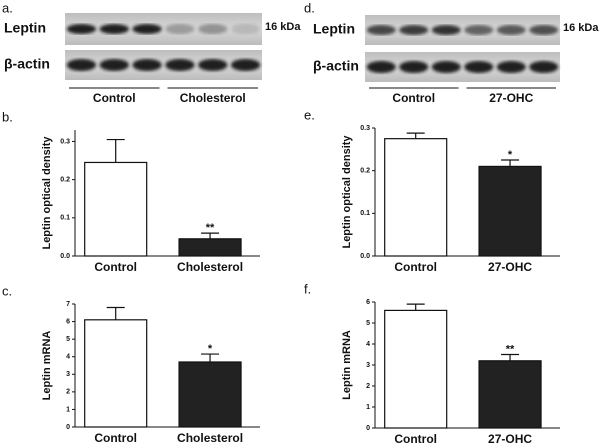 This screenshot has width=600, height=448. What do you see at coordinates (307, 288) in the screenshot?
I see `panel-letter: f.` at bounding box center [307, 288].